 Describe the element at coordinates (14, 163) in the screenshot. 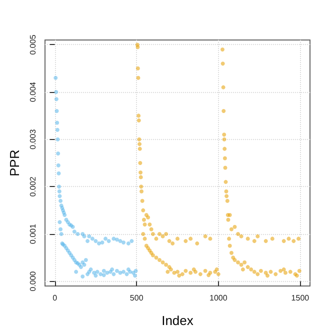

I see `y-axis-title: PPR` at that location.